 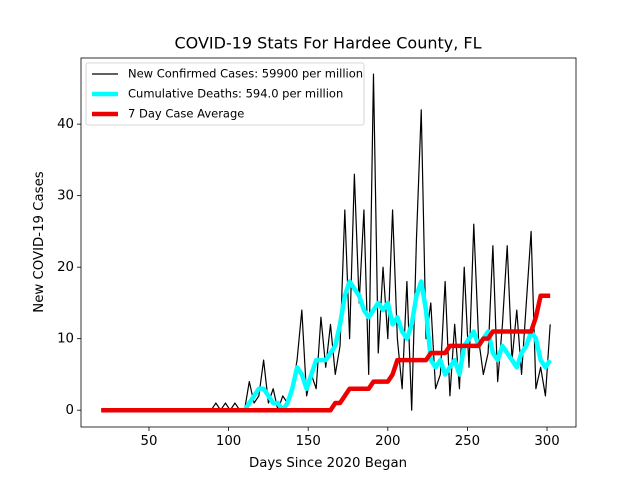 I want to click on x-tick-label: 200, so click(x=387, y=441).